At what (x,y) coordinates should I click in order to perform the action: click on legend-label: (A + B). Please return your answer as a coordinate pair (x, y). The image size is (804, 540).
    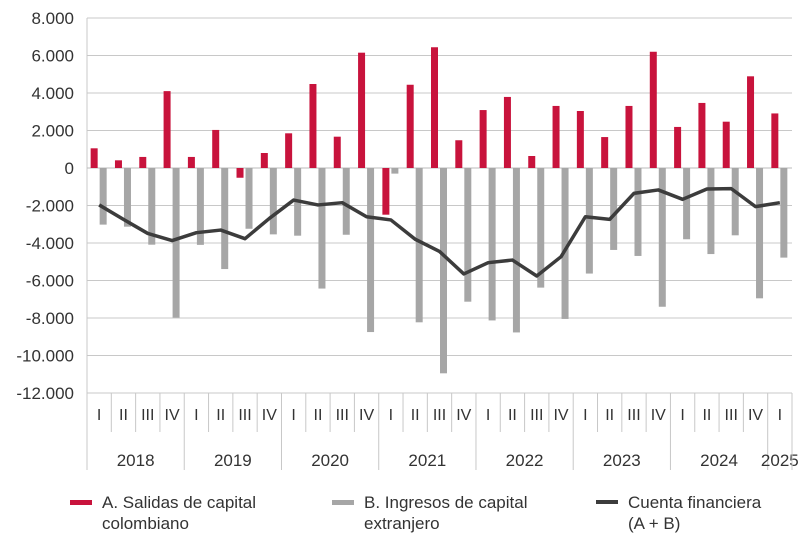
    Looking at the image, I should click on (654, 523).